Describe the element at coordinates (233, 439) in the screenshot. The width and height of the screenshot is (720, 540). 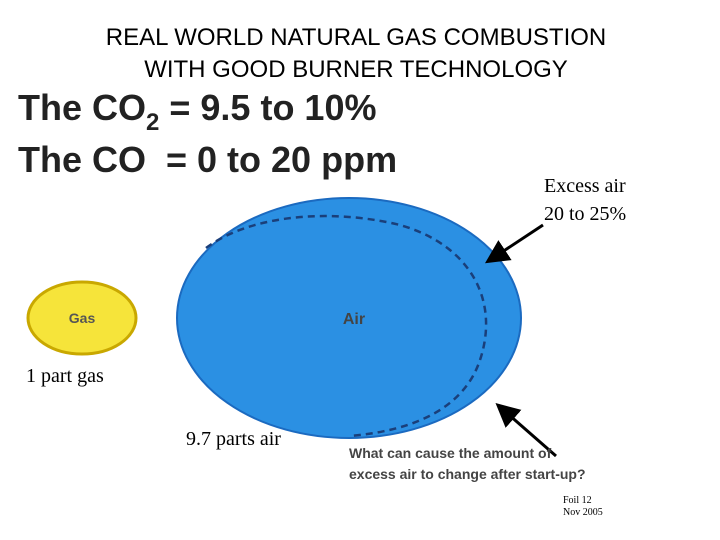
I see `air-caption: 9.7 parts air` at that location.